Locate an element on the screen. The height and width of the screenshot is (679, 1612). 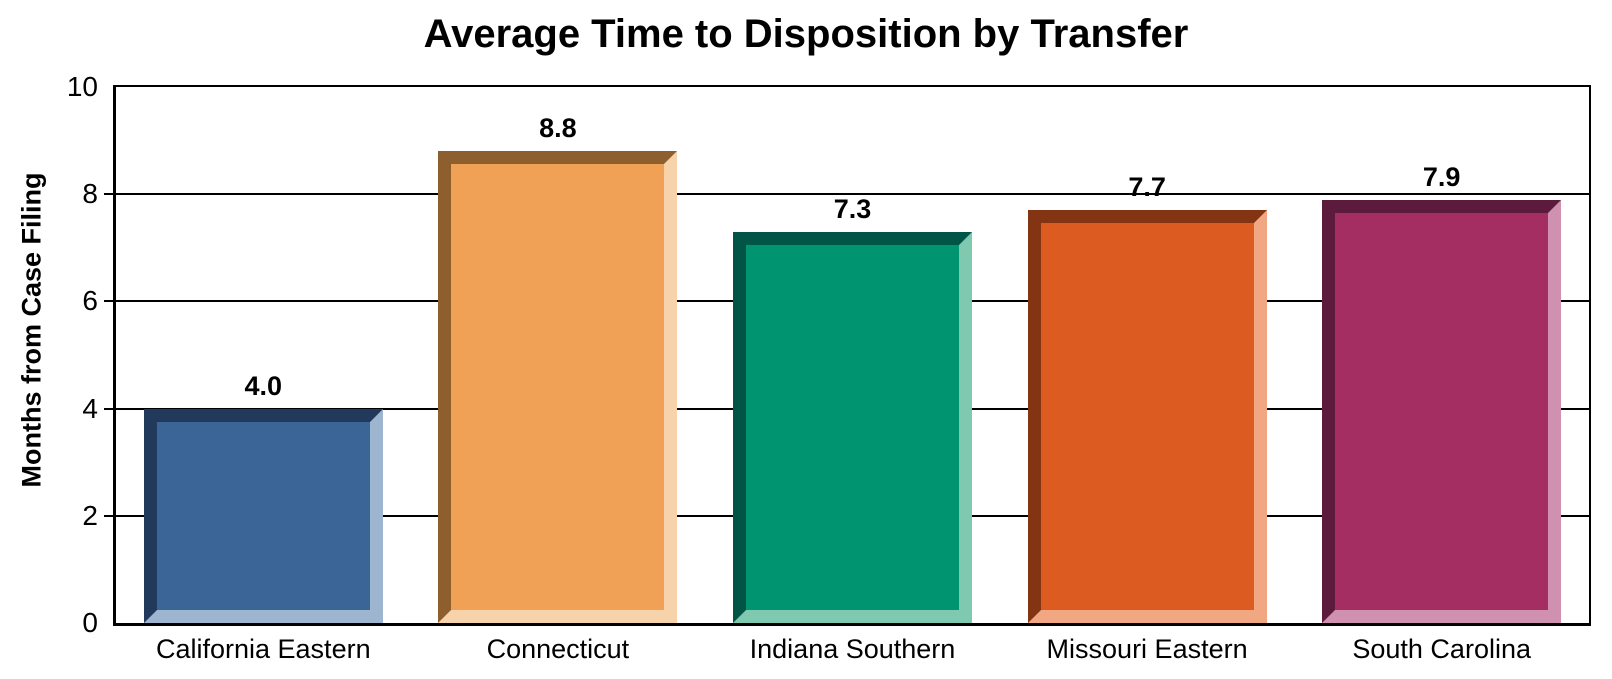
bar-value-label-south-carolina: 7.9 is located at coordinates (1441, 176).